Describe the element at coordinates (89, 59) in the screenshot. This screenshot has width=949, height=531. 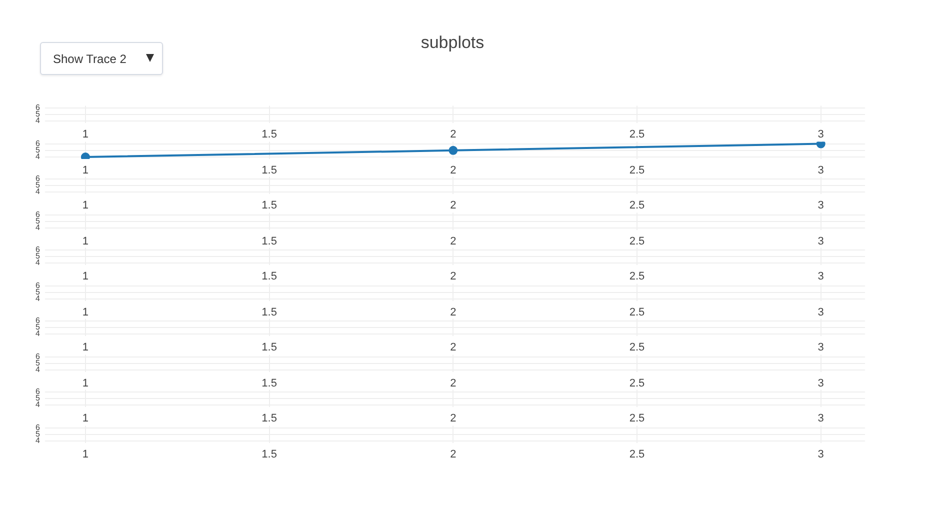
I see `text: Show Trace 2` at that location.